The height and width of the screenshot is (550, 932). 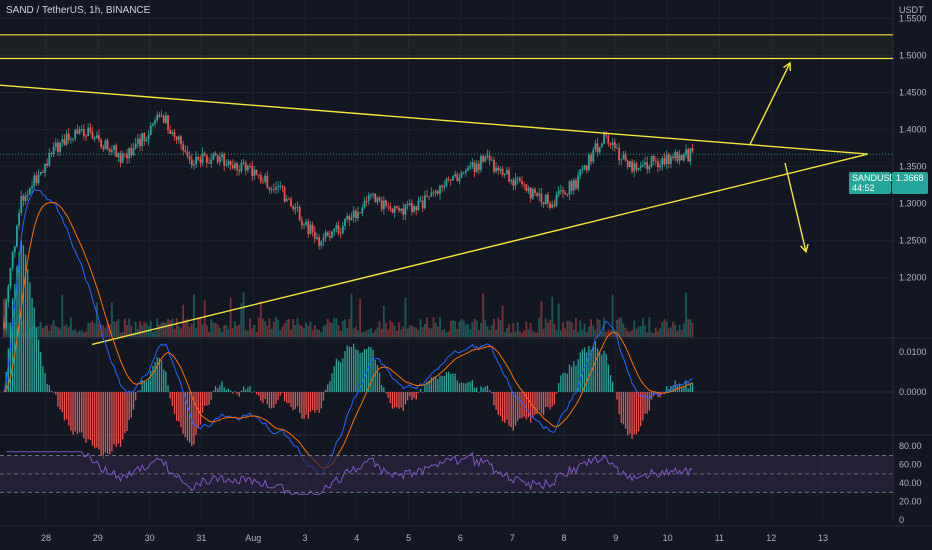 I want to click on rsi-tick-label: 80.00, so click(x=910, y=446).